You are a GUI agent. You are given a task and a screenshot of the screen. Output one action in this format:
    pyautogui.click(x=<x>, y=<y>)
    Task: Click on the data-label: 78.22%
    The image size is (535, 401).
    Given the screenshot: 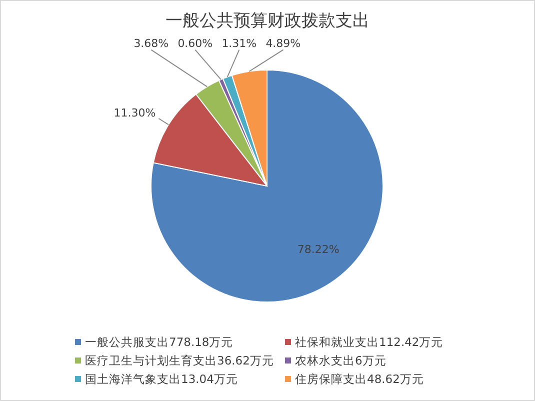 What is the action you would take?
    pyautogui.click(x=318, y=249)
    